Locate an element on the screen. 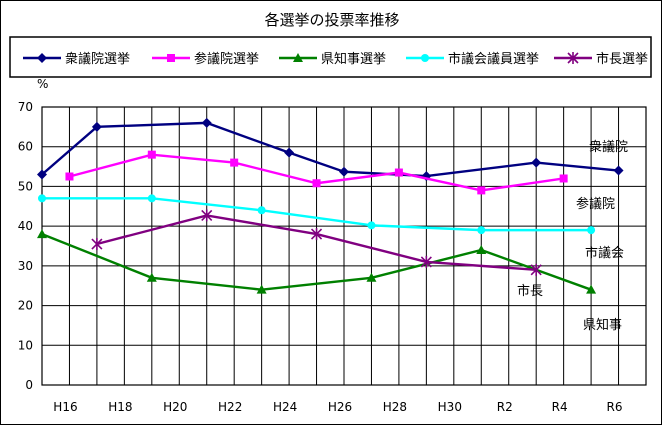 This screenshot has width=662, height=426. series-annotation: 県知事 is located at coordinates (602, 325).